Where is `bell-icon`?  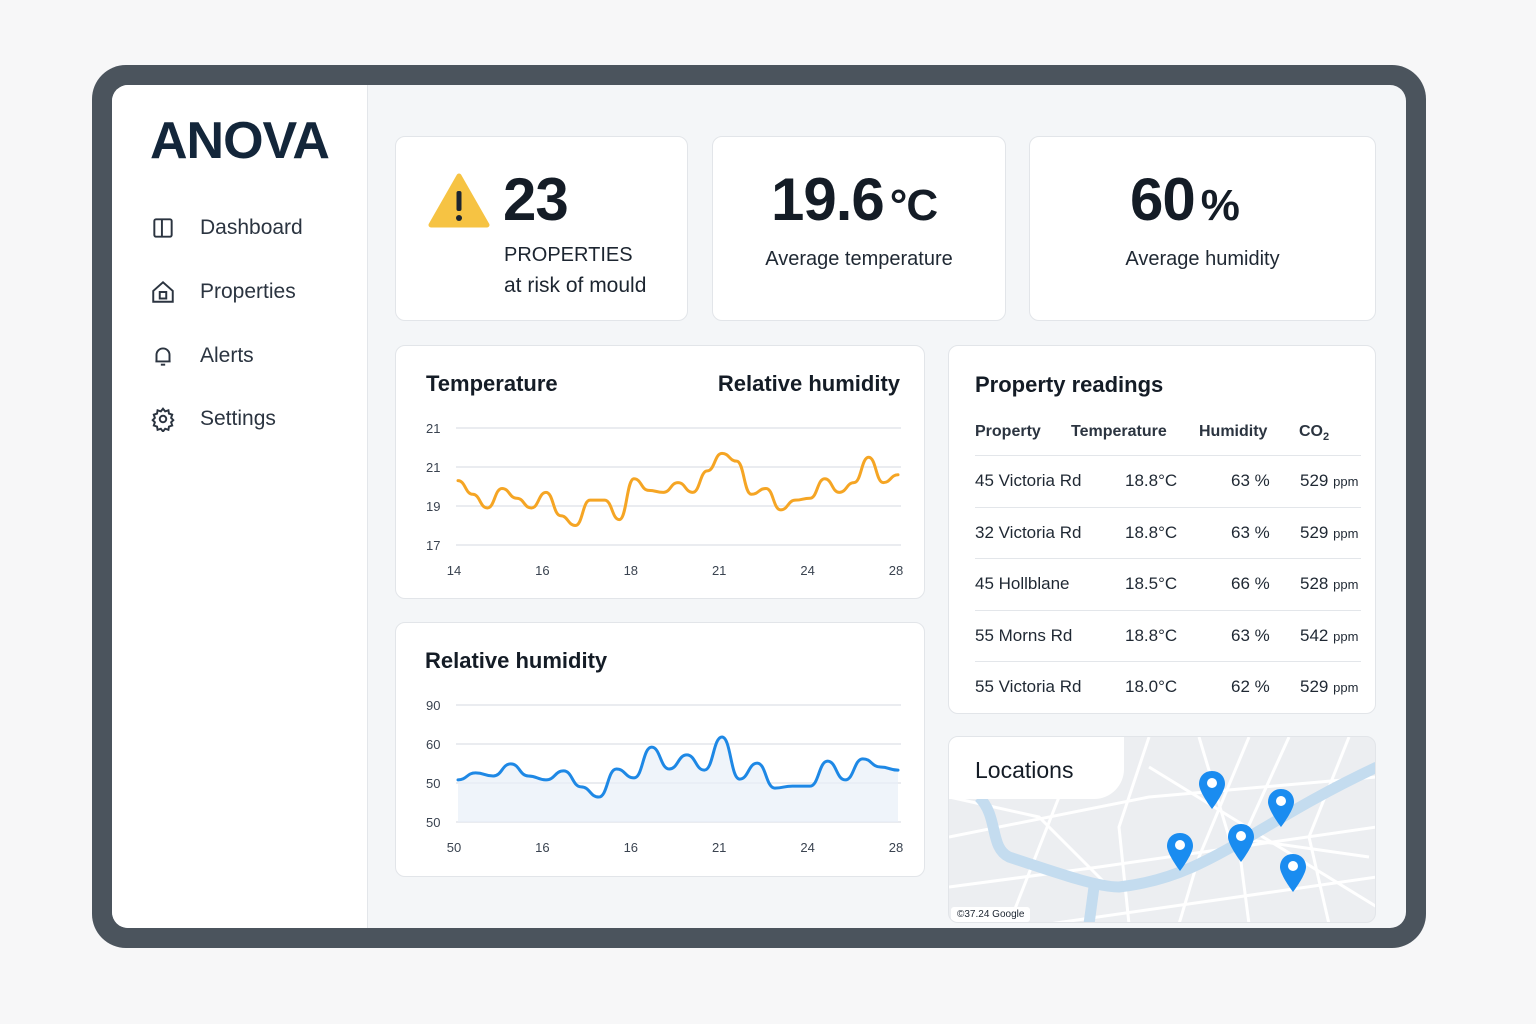 bell-icon is located at coordinates (163, 356).